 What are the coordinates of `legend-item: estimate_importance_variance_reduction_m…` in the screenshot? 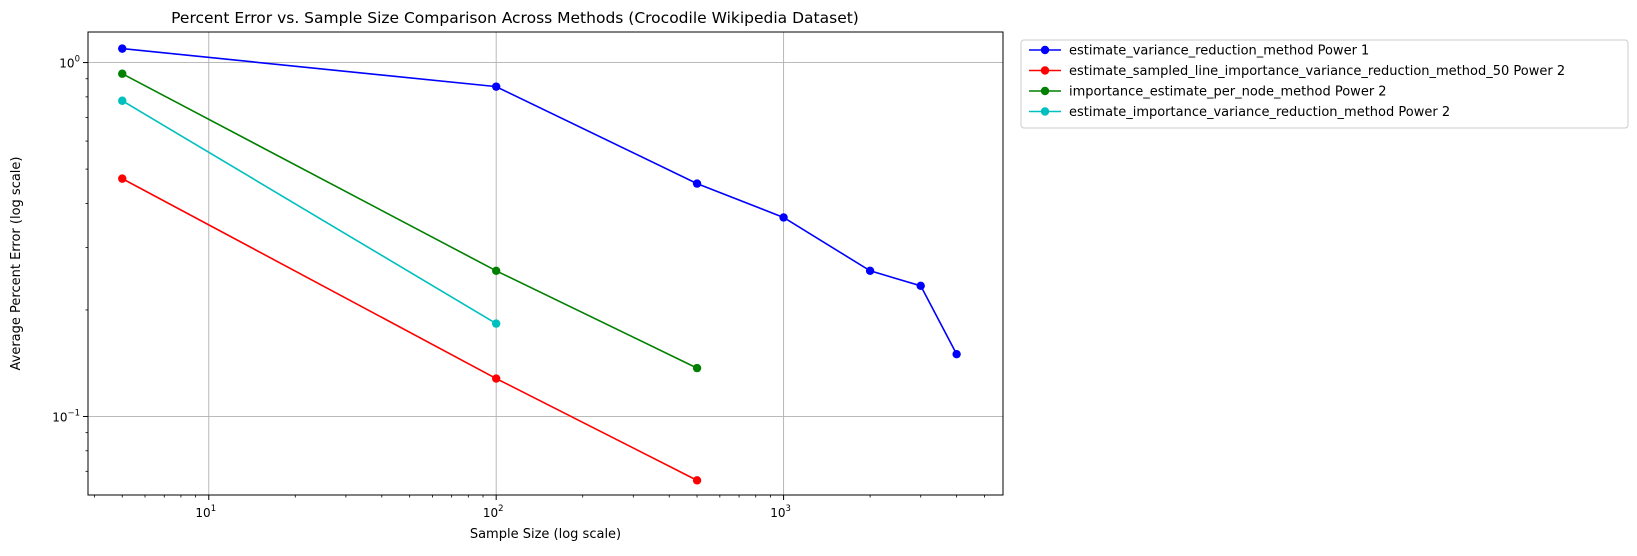 It's located at (1239, 112).